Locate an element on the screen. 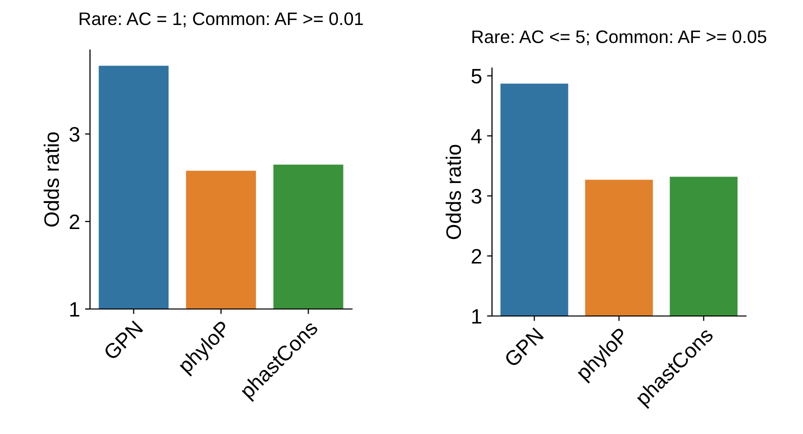 The image size is (803, 434). chart-title: Rare: AC = 1; Common: AF >= 0.01 is located at coordinates (221, 20).